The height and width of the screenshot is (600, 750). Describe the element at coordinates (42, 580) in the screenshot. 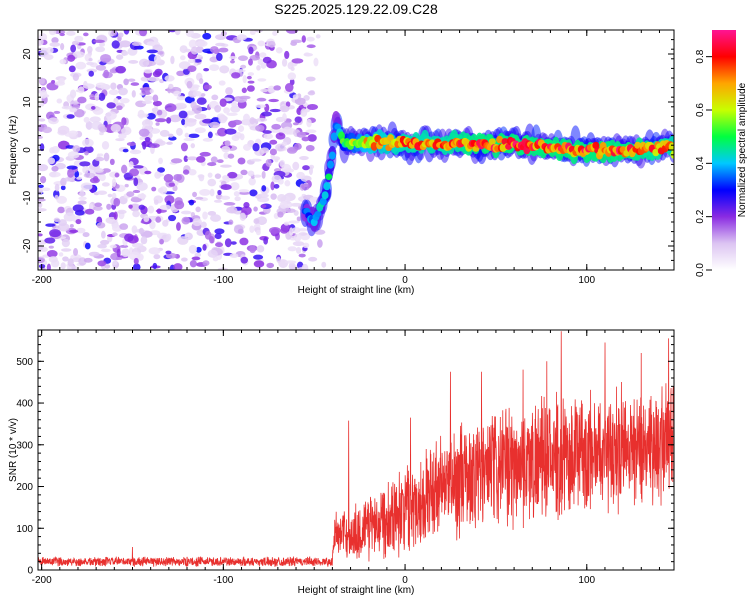

I see `snr-x-tick-label: -200` at that location.